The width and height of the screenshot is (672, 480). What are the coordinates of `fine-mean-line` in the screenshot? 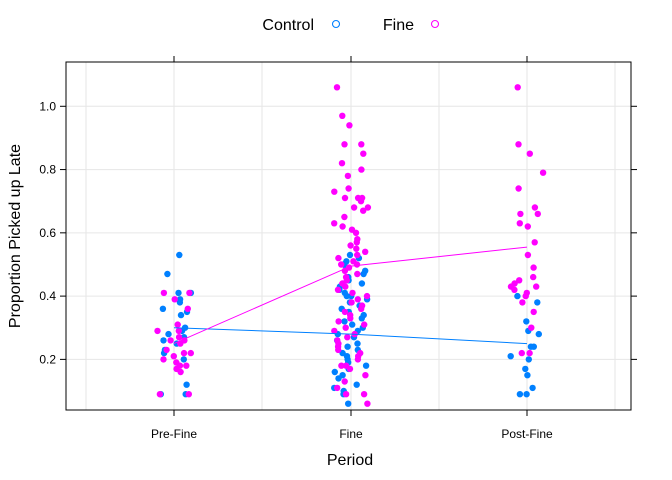 It's located at (350, 295).